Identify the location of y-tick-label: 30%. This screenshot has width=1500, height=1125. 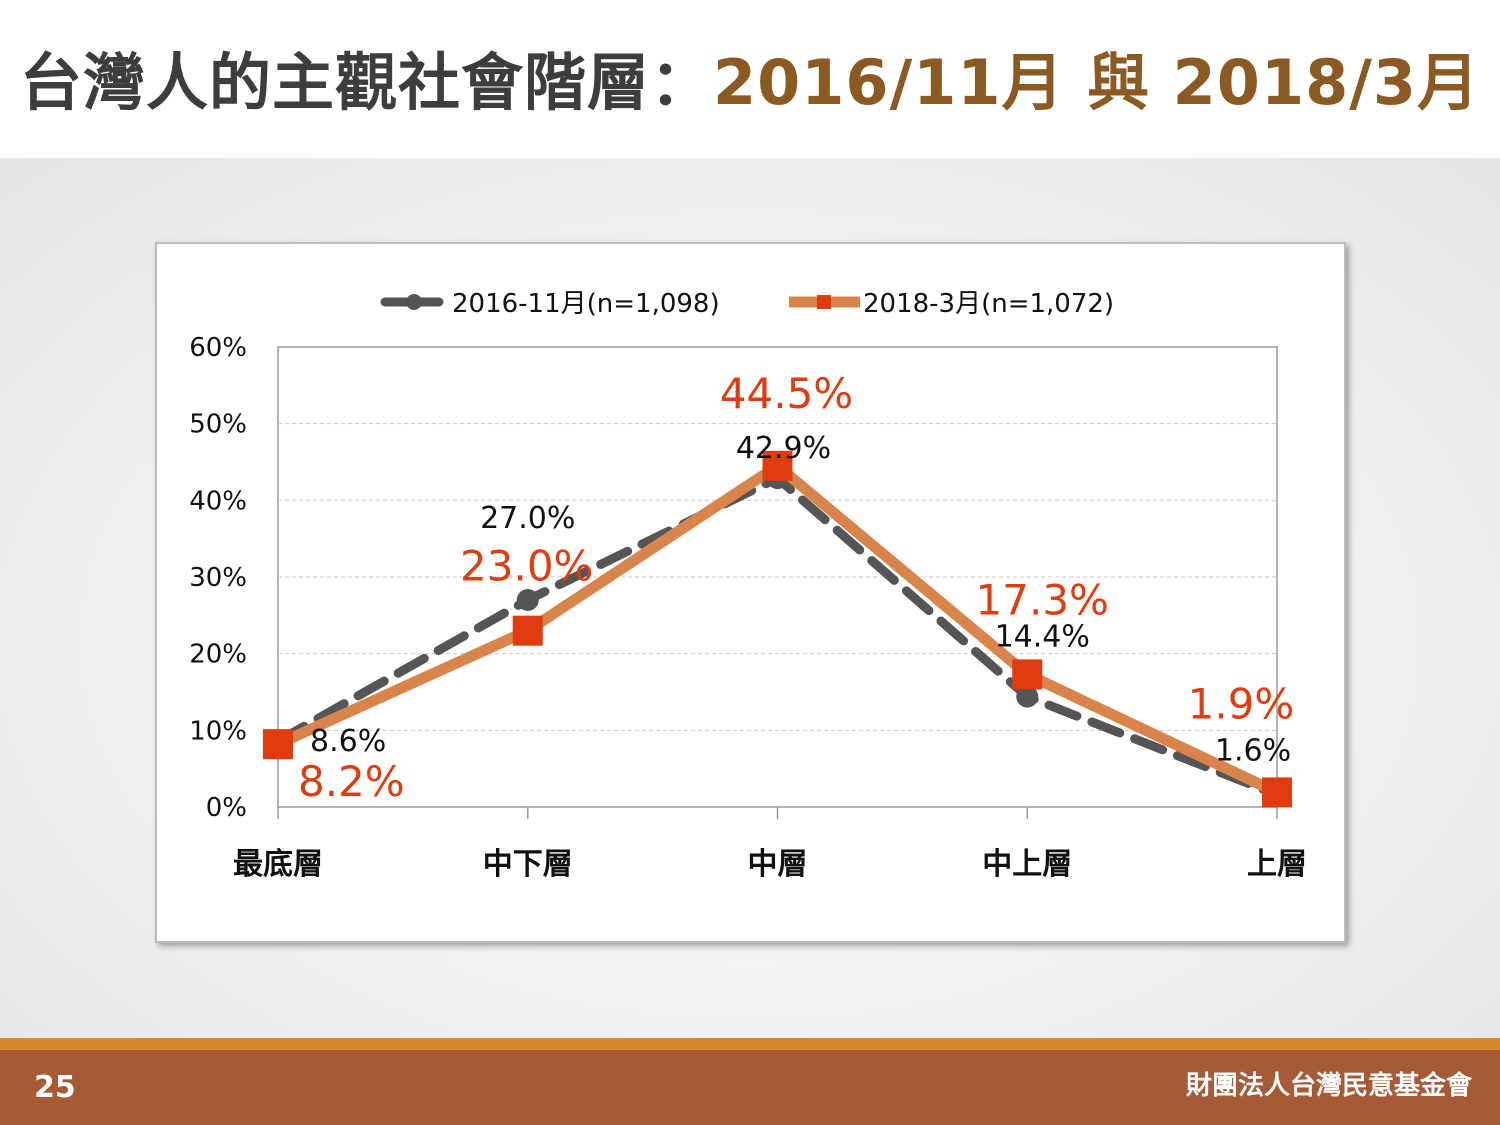
(218, 578).